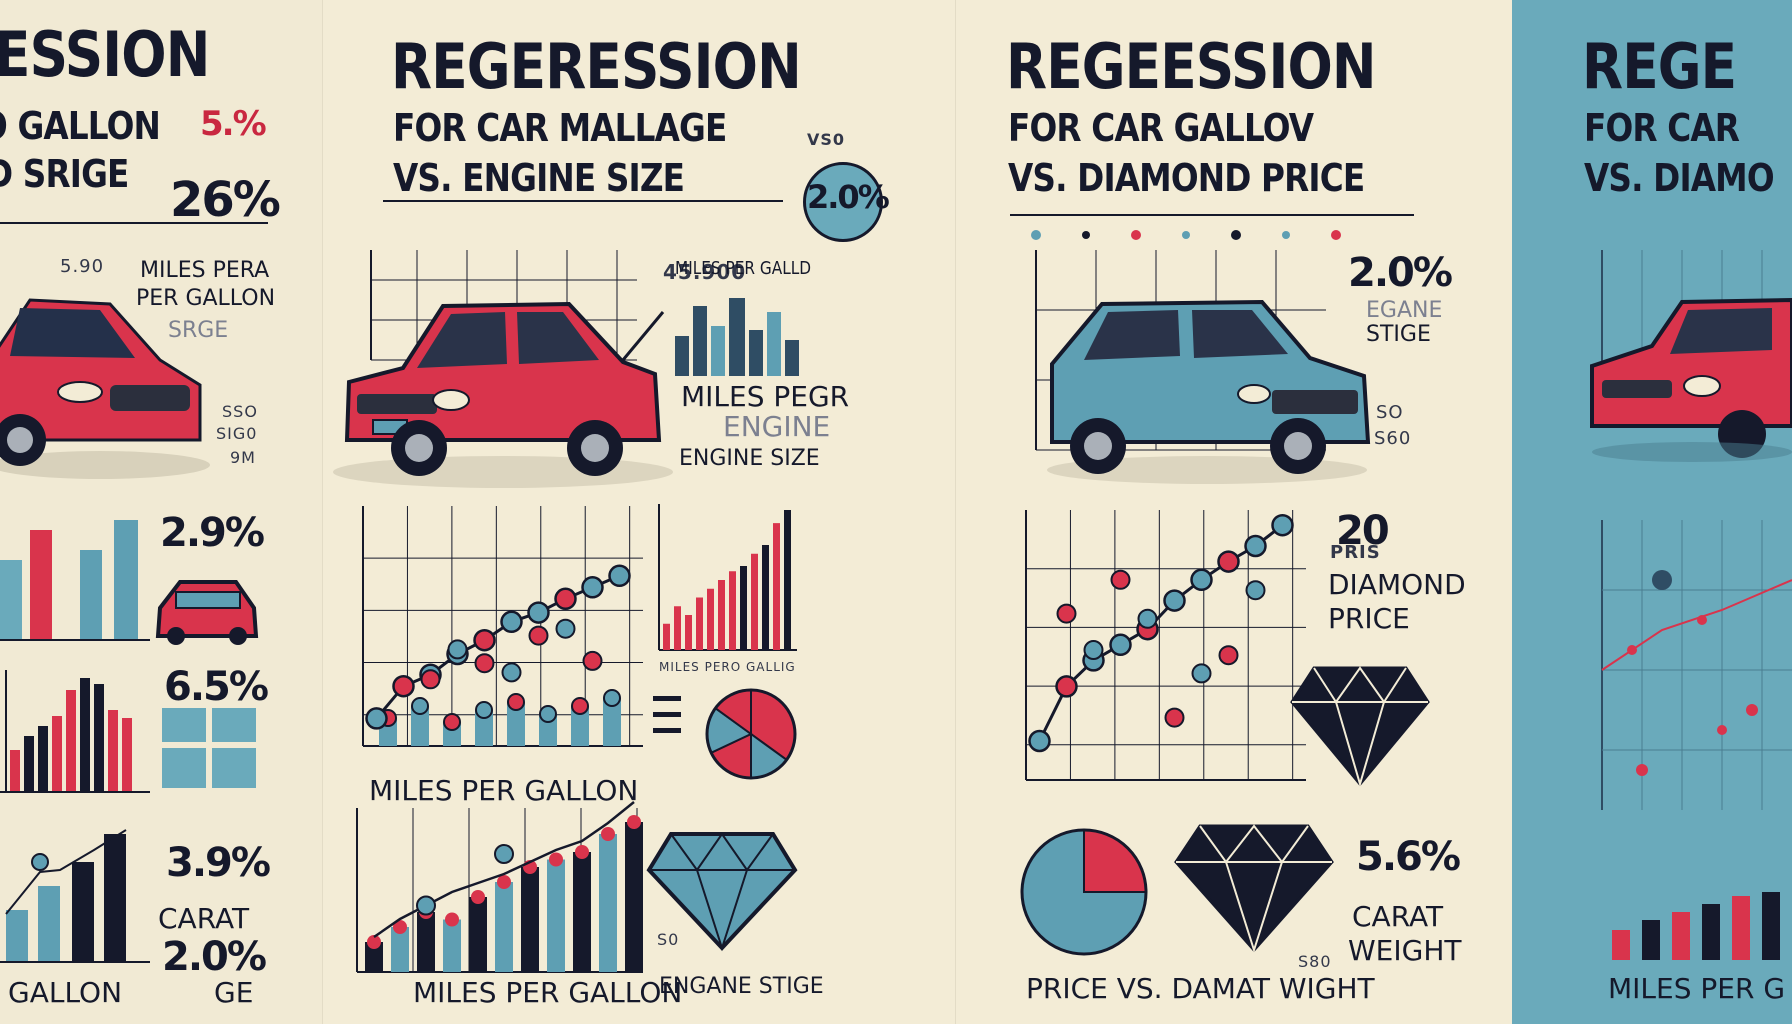  What do you see at coordinates (198, 330) in the screenshot?
I see `panel1-label-b: SRGE` at bounding box center [198, 330].